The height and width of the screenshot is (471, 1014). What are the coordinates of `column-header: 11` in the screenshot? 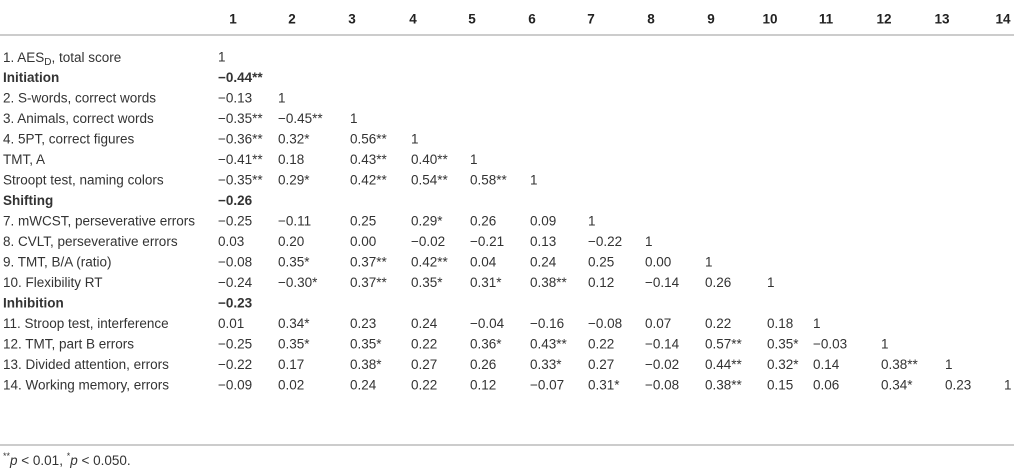 It's located at (826, 19).